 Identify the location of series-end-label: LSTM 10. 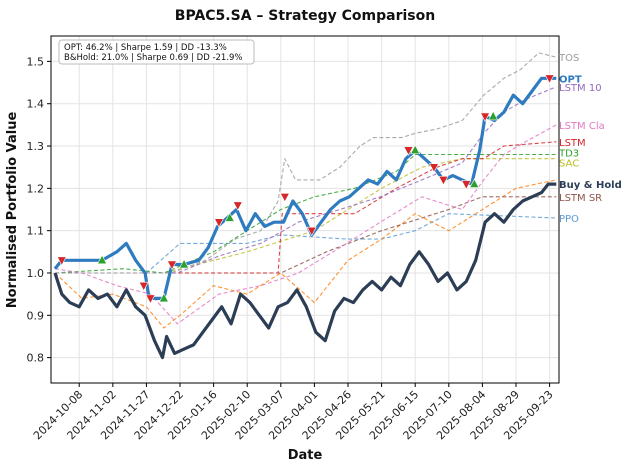
(580, 88).